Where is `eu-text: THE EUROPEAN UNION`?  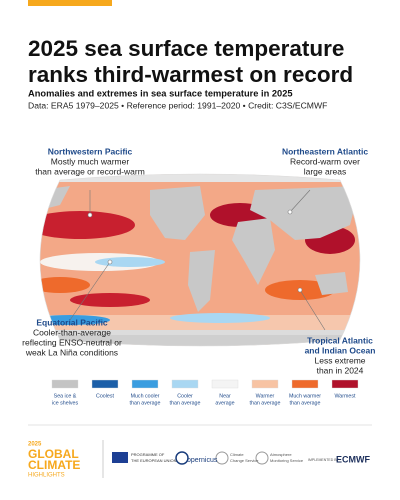 eu-text: THE EUROPEAN UNION is located at coordinates (154, 460).